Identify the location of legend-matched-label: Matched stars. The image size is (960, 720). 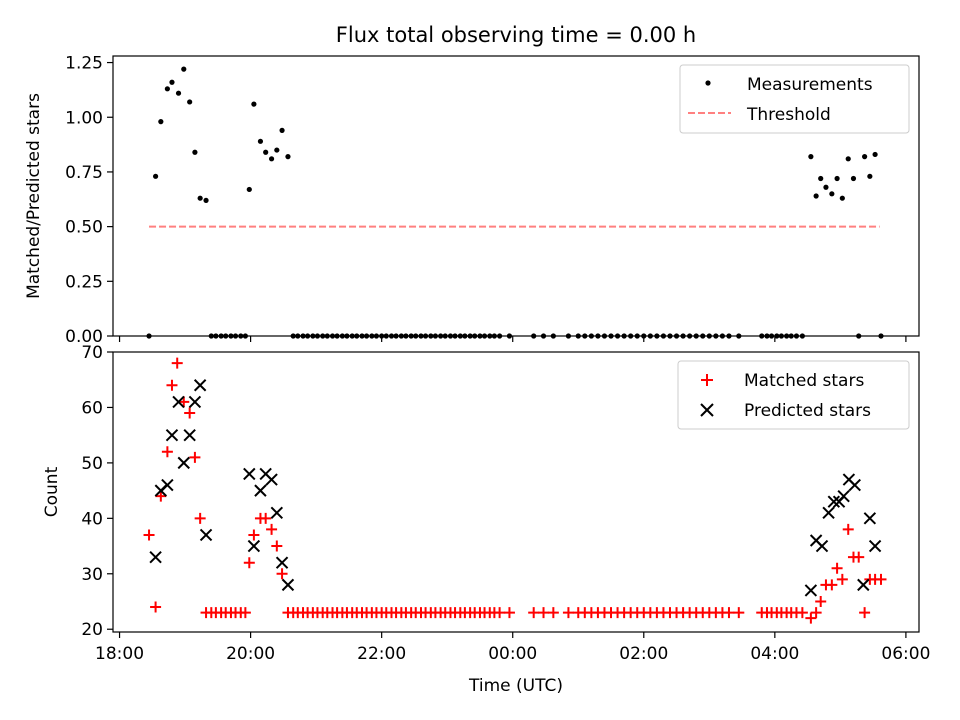
(804, 381).